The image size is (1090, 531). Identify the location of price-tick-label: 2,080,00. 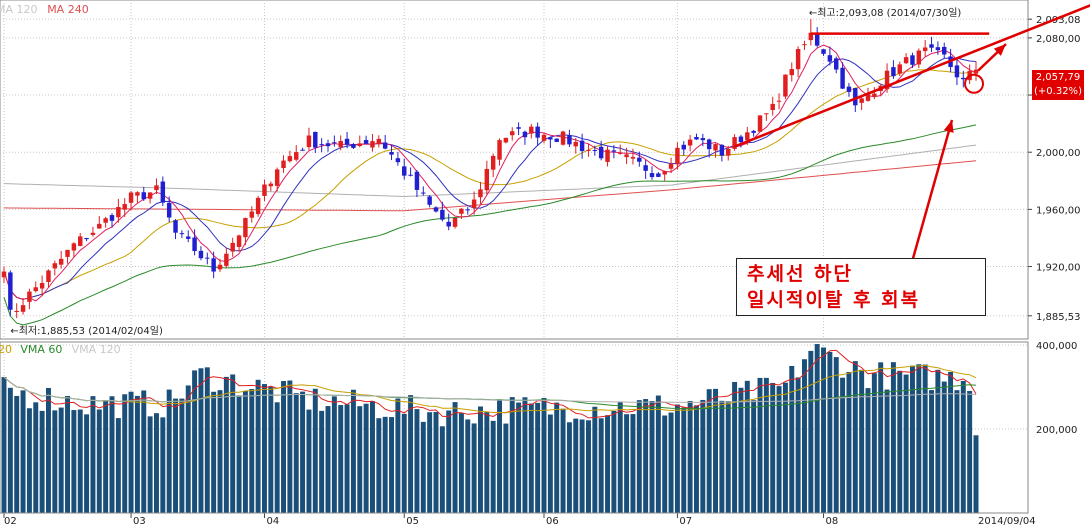
(1058, 39).